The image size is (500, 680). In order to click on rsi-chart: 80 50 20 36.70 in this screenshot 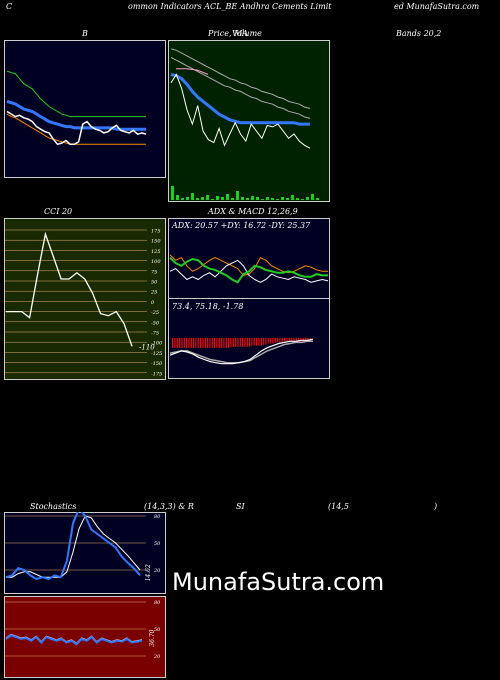, I will do `click(85, 637)`.